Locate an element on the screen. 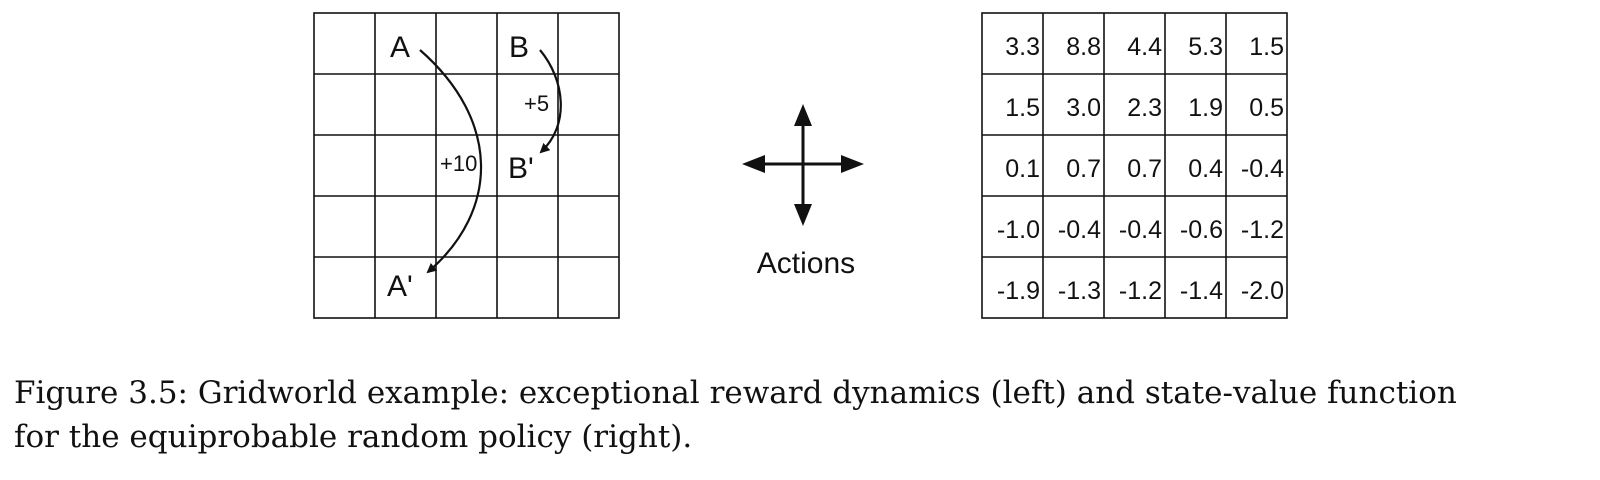  state-value-cell: -1.4 is located at coordinates (1201, 291).